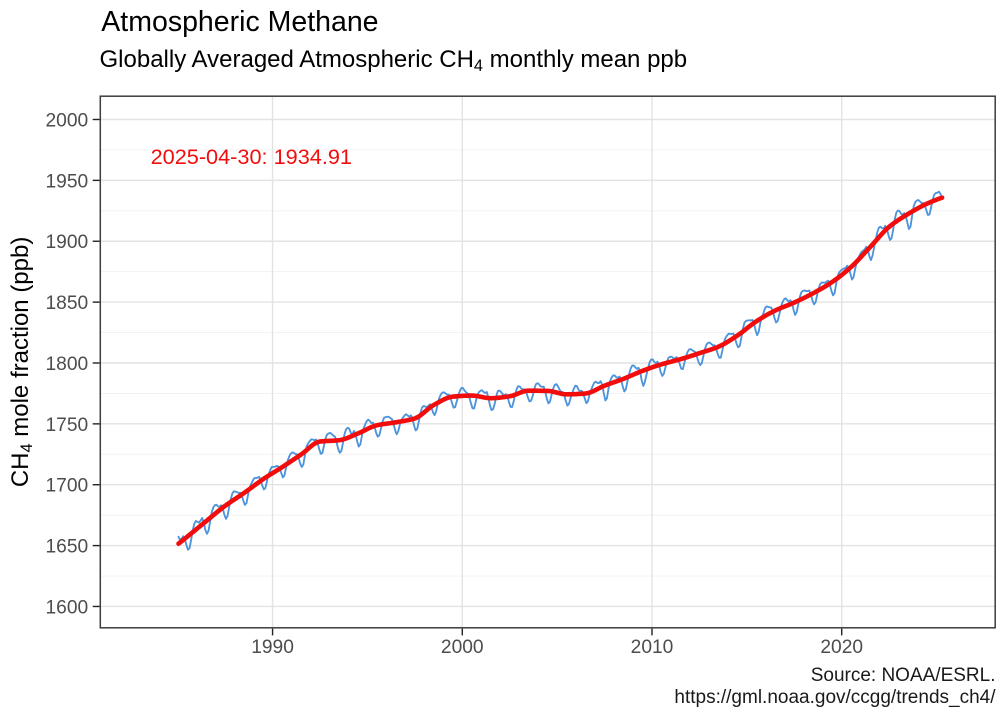 Image resolution: width=1008 pixels, height=720 pixels. What do you see at coordinates (67, 364) in the screenshot?
I see `y-tick-label-1800: 1800` at bounding box center [67, 364].